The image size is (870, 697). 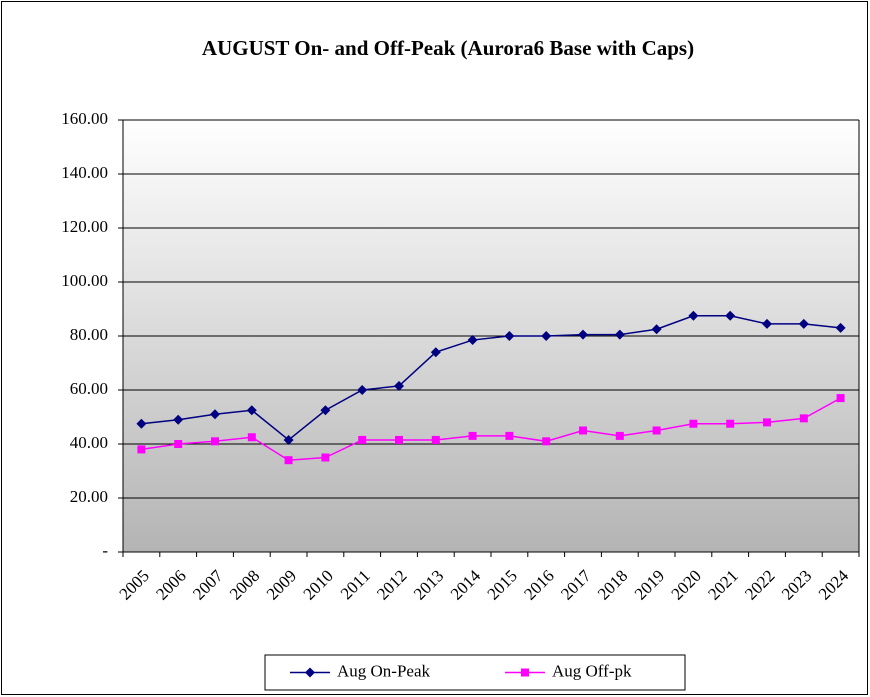 I want to click on y-tick-label: 140.00, so click(x=84, y=172).